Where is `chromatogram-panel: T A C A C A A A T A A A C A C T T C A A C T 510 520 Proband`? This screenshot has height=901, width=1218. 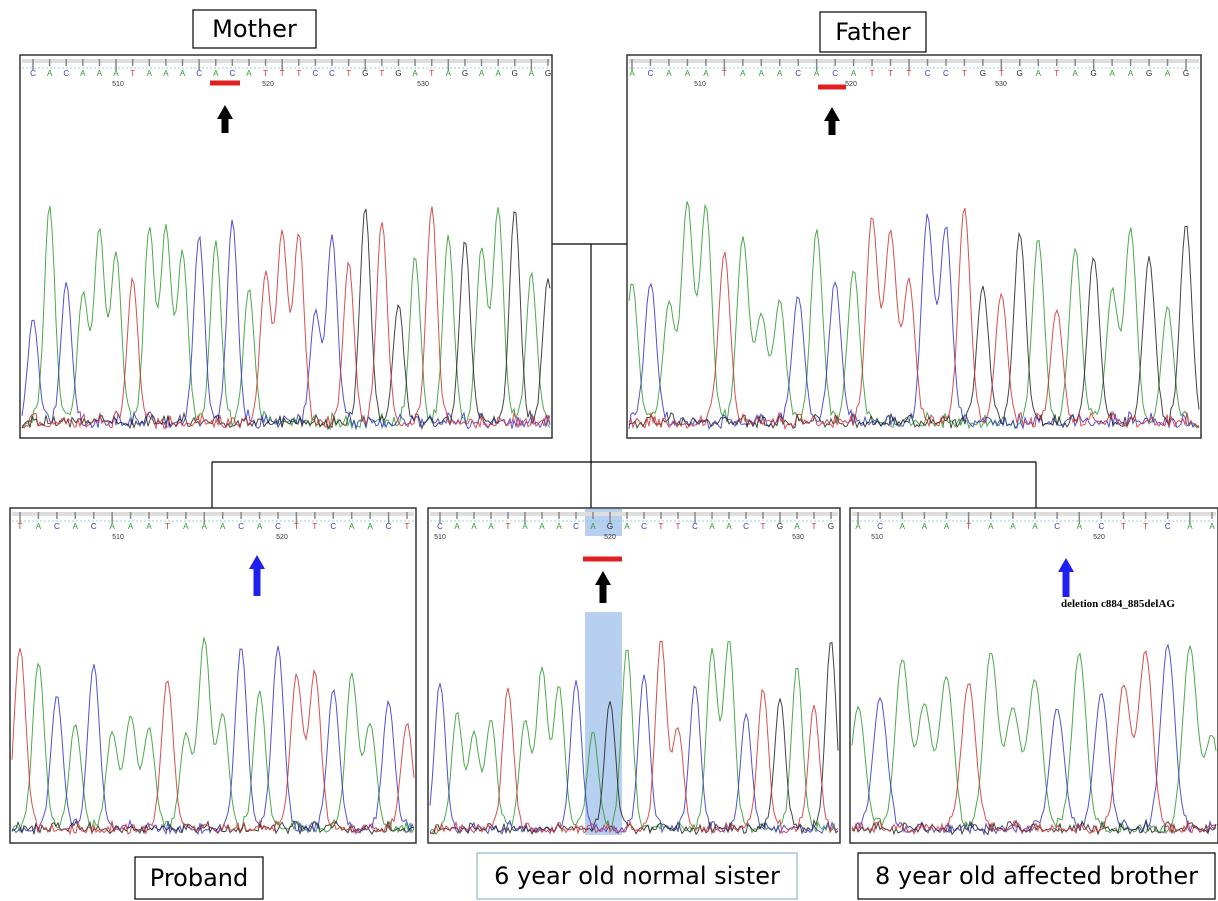
chromatogram-panel: T A C A C A A A T A A A C A C T T C A A C T 510 520 Proband is located at coordinates (213, 703).